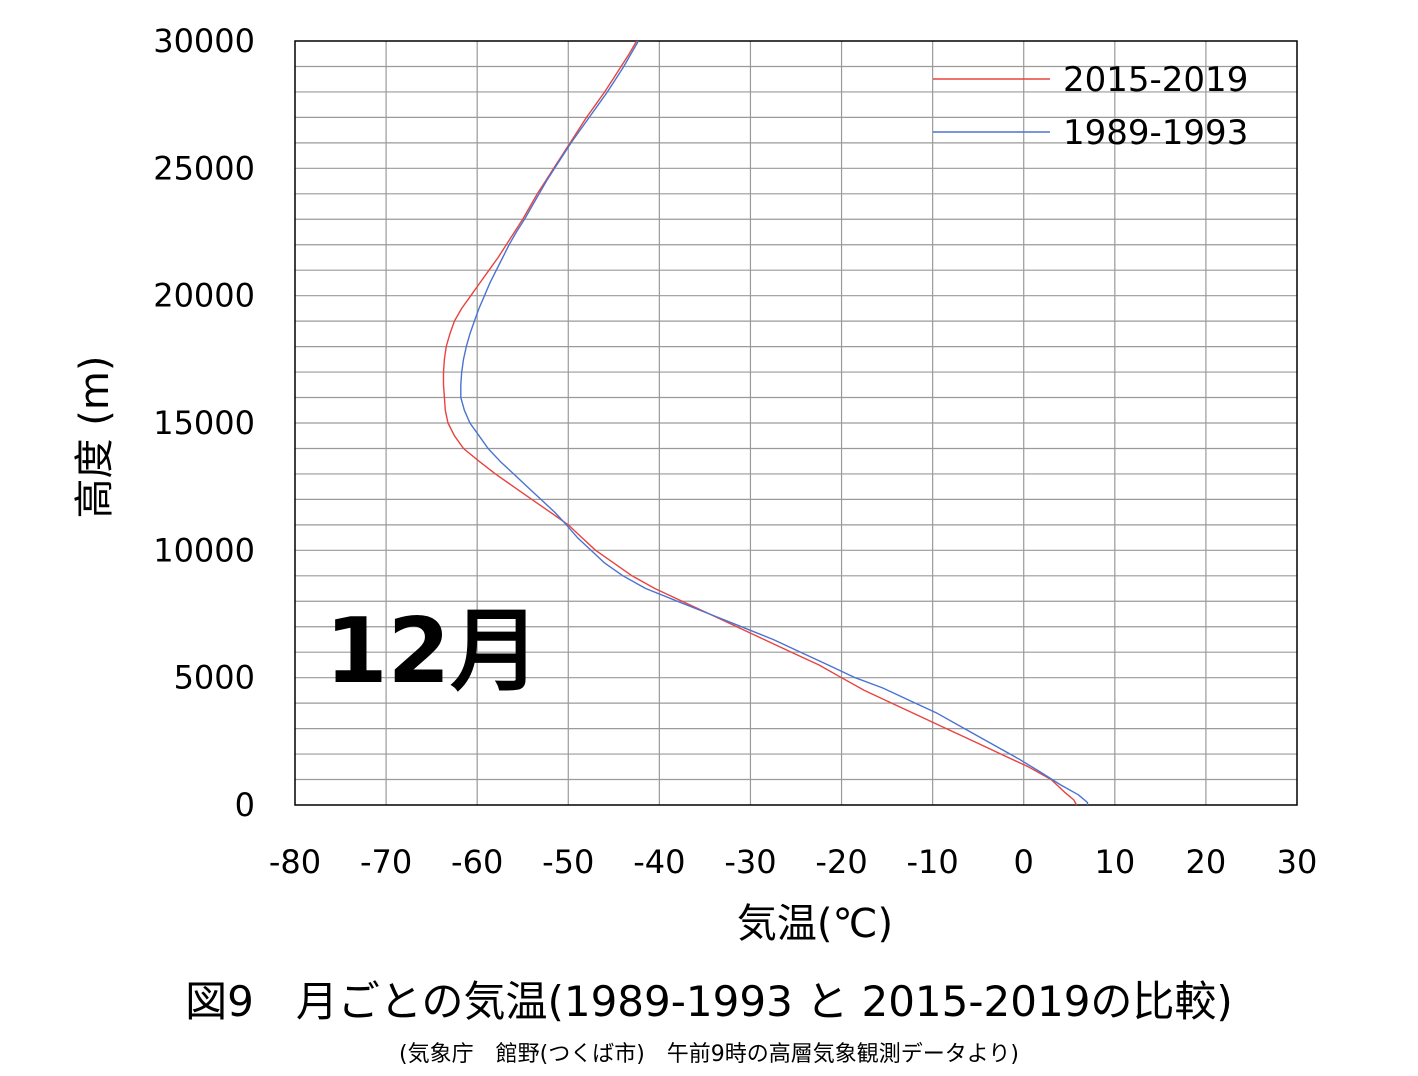 Image resolution: width=1418 pixels, height=1076 pixels. I want to click on x-tick-label: -40, so click(659, 862).